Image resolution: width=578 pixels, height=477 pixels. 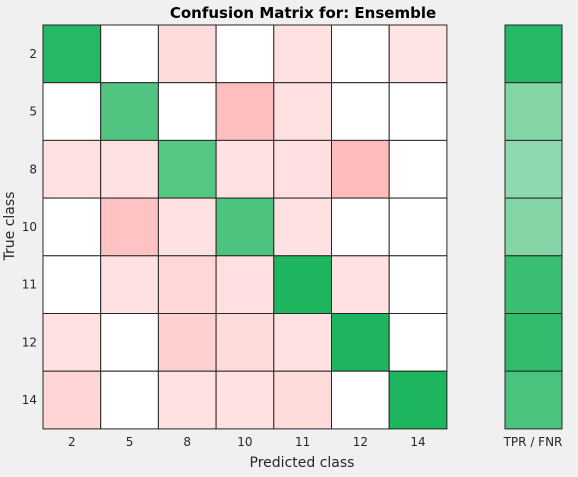 What do you see at coordinates (130, 442) in the screenshot?
I see `x-tick-label: 5` at bounding box center [130, 442].